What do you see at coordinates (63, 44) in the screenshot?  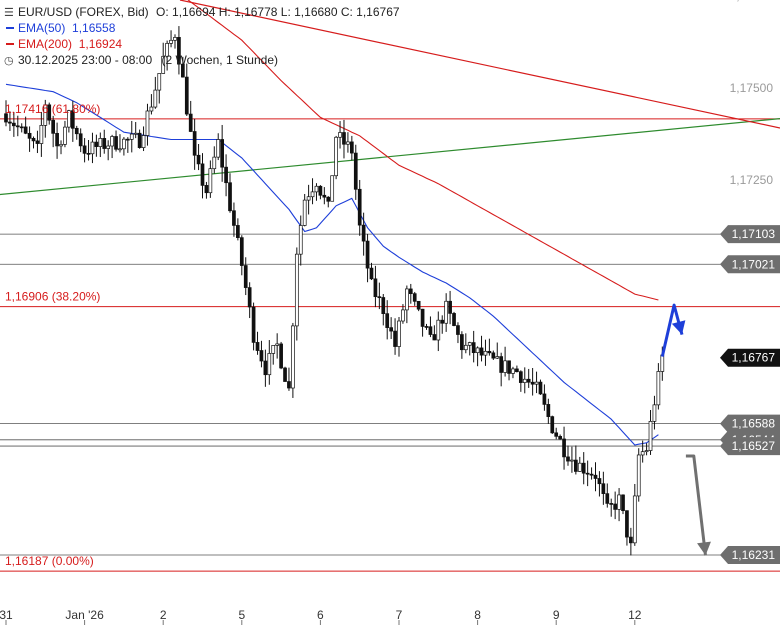 I see `legend-ema200: EMA(200) 1,16924` at bounding box center [63, 44].